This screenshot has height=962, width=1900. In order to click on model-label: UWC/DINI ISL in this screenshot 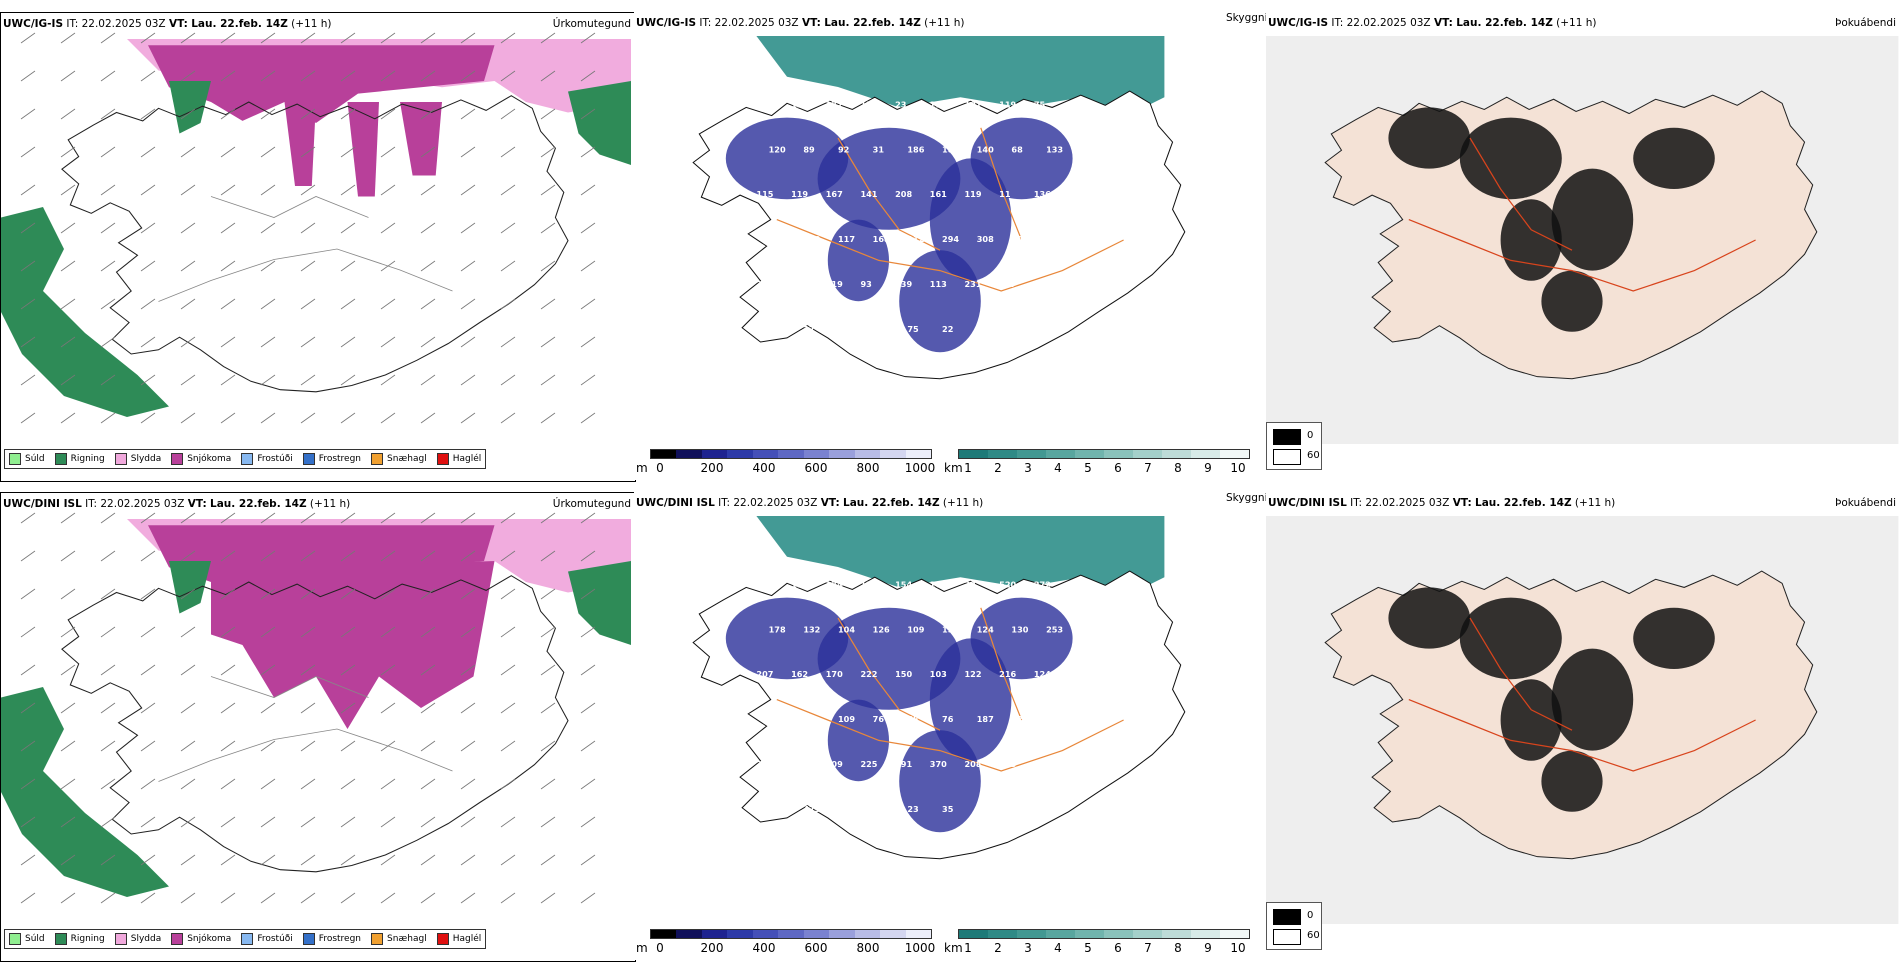, I will do `click(42, 504)`.